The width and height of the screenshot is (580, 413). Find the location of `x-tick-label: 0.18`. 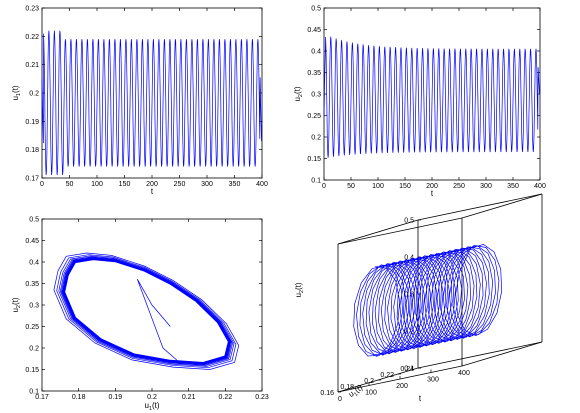

x-tick-label: 0.18 is located at coordinates (79, 397).